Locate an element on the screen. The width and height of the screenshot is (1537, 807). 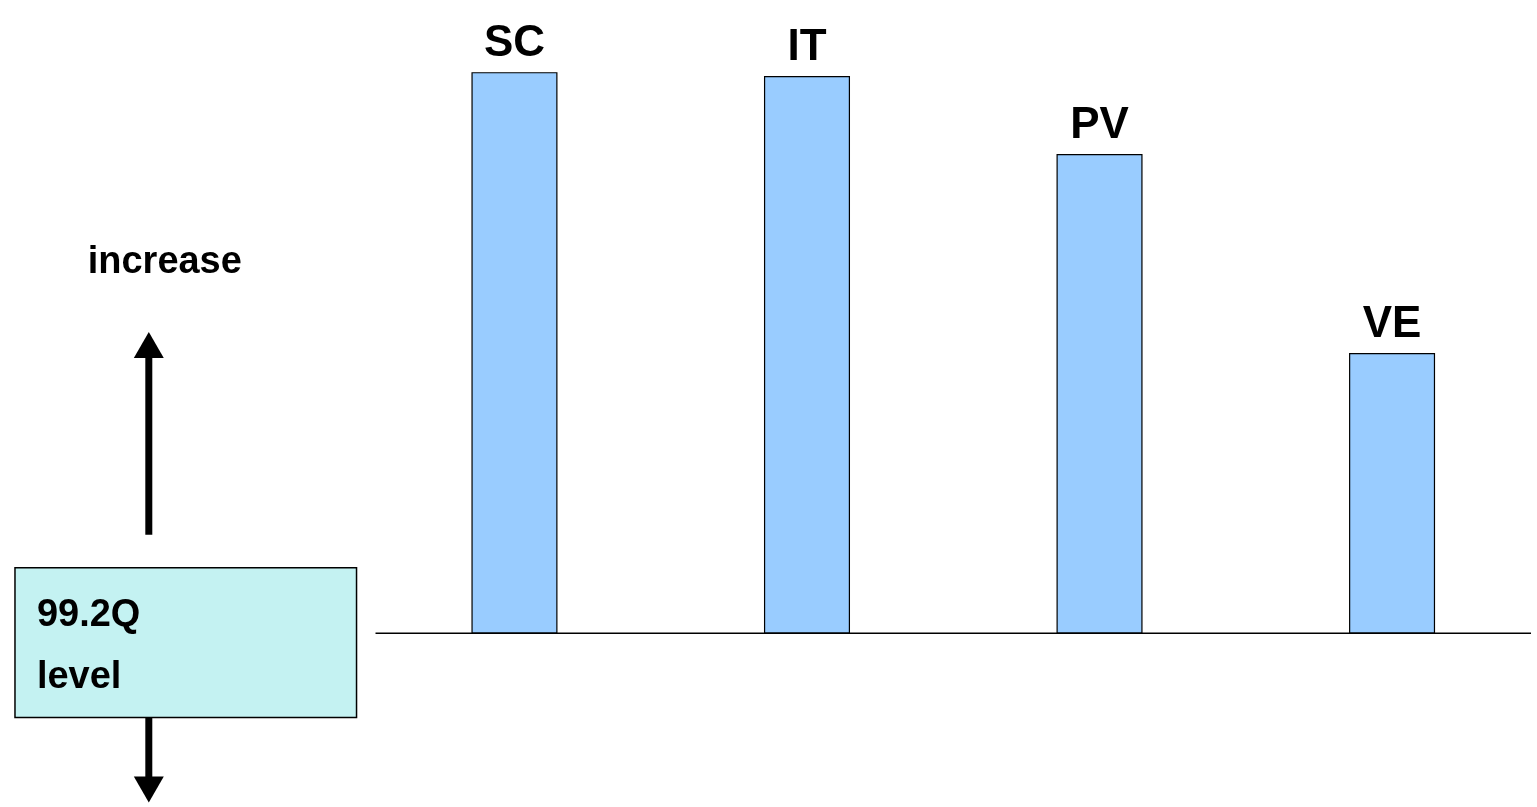
x-tick-label: SC is located at coordinates (514, 40).